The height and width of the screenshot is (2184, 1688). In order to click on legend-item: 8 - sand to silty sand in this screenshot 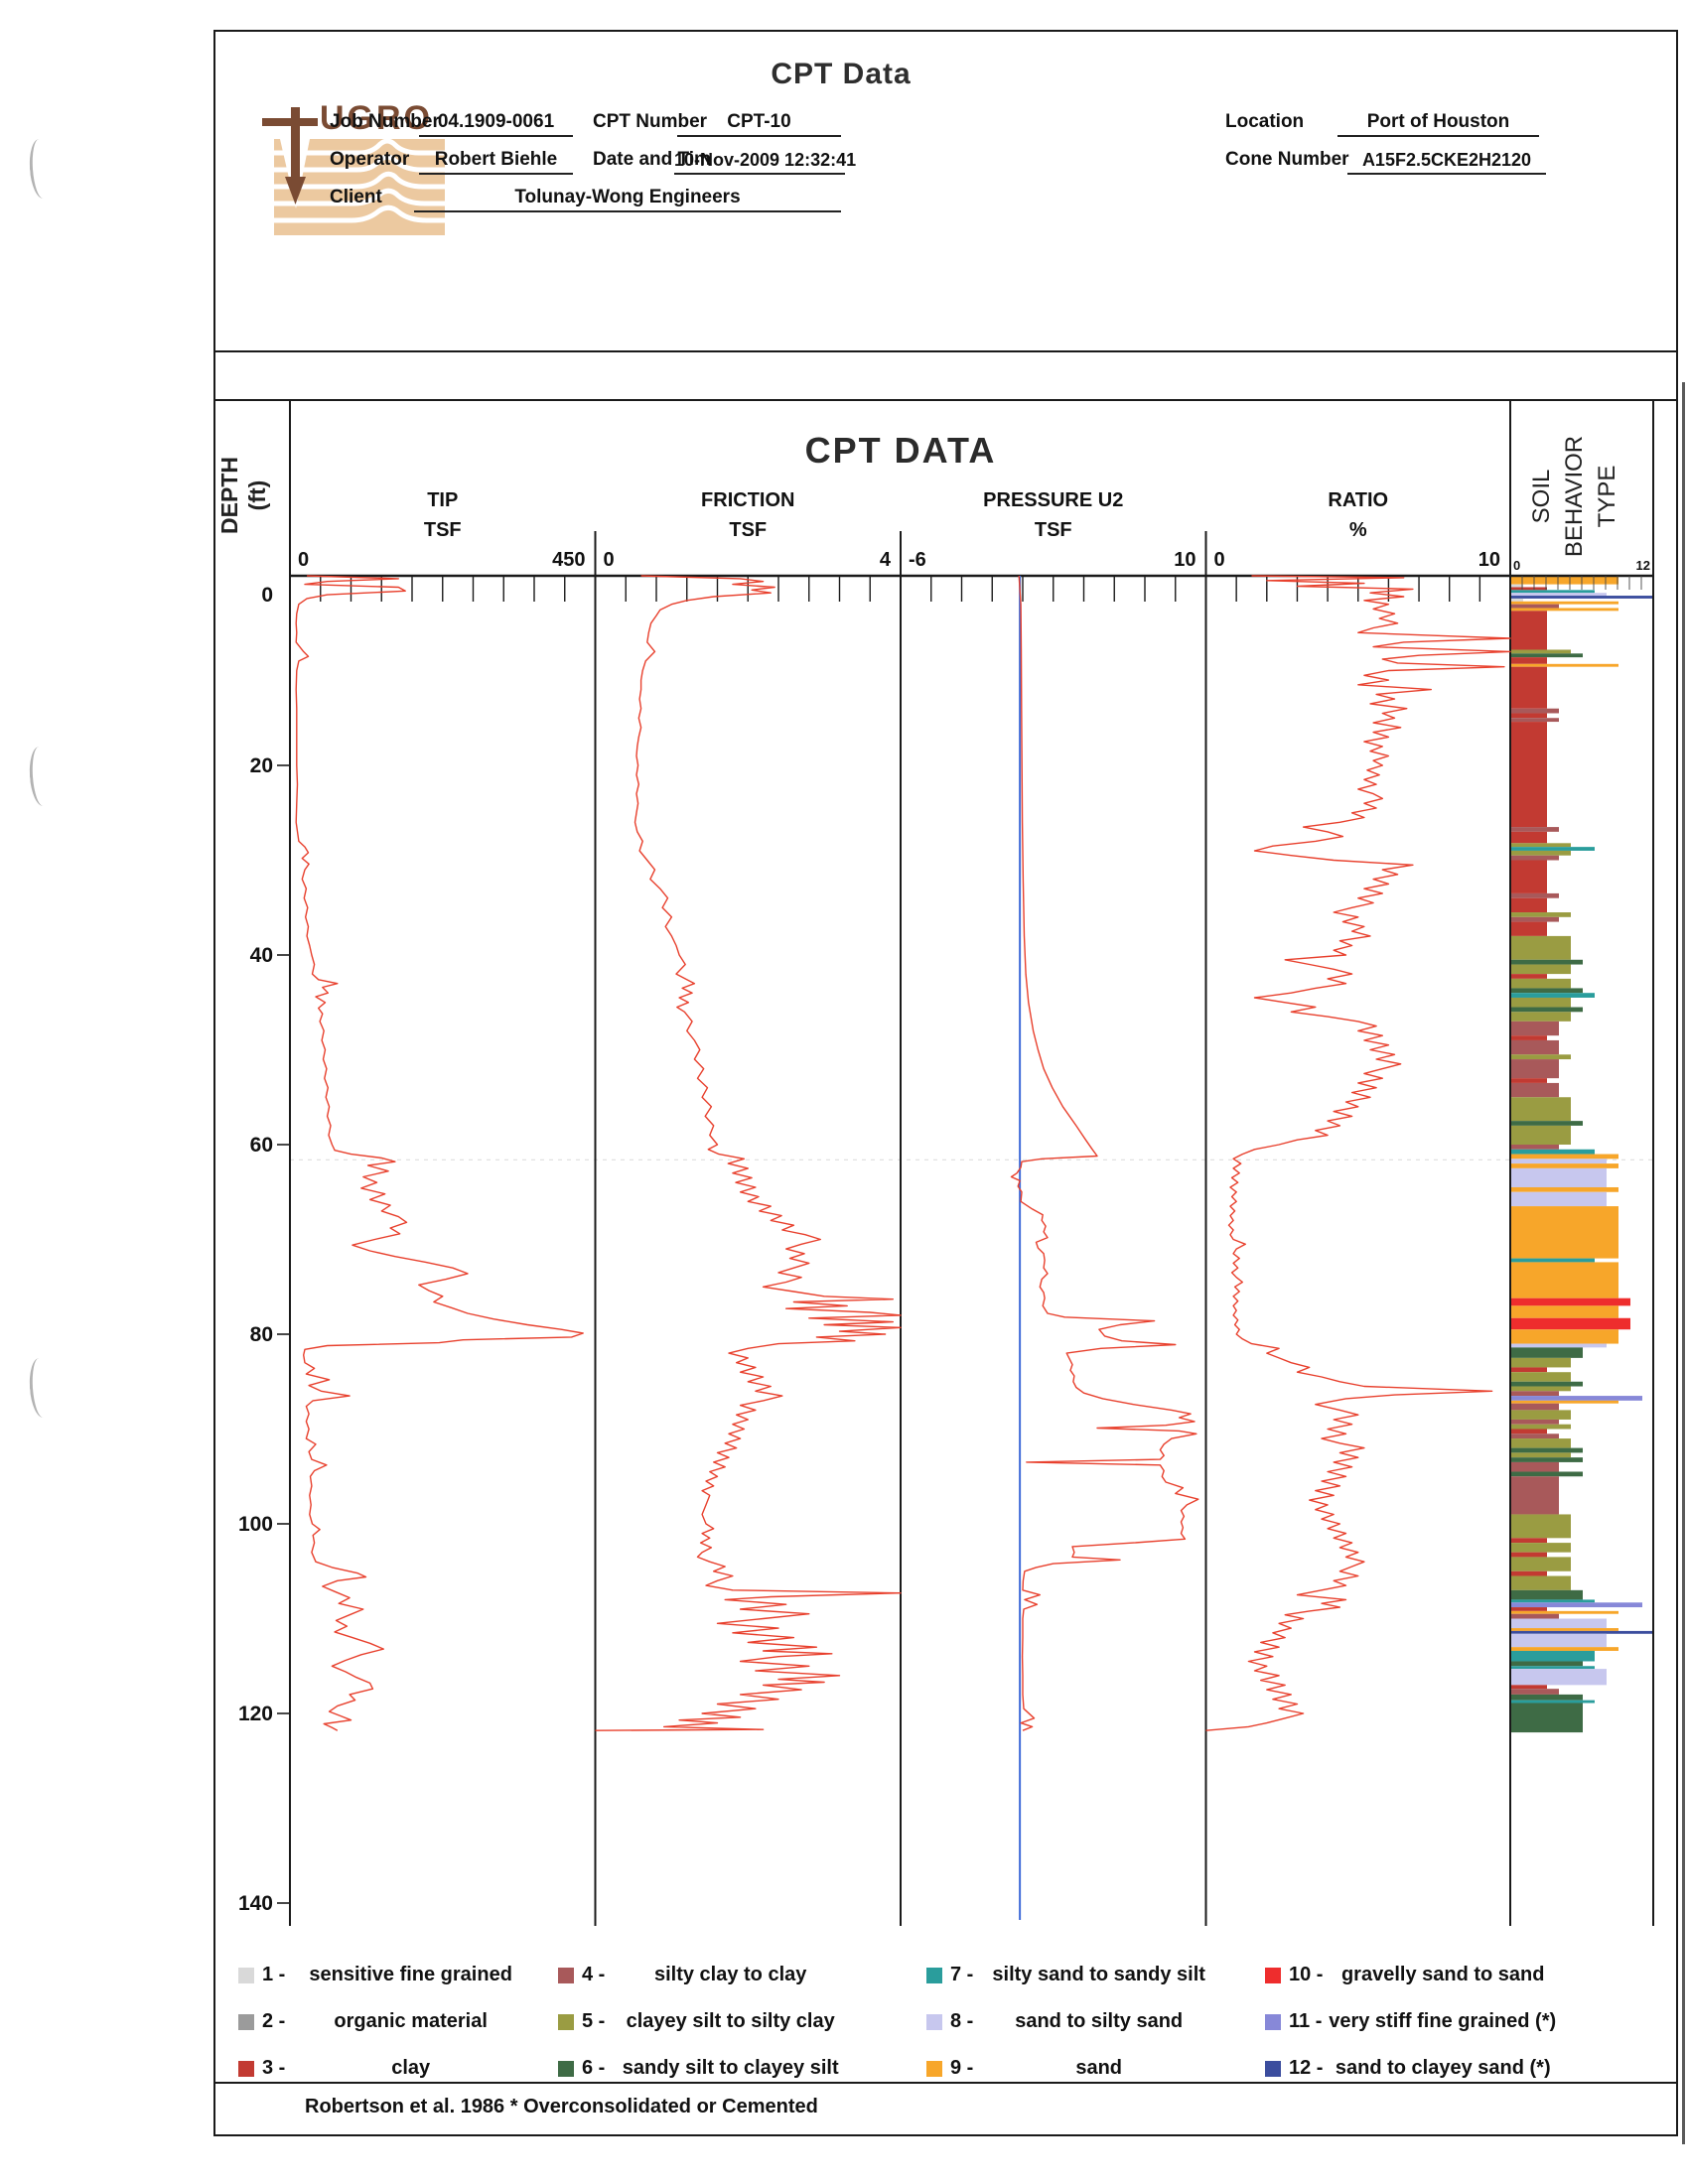, I will do `click(1075, 2021)`.